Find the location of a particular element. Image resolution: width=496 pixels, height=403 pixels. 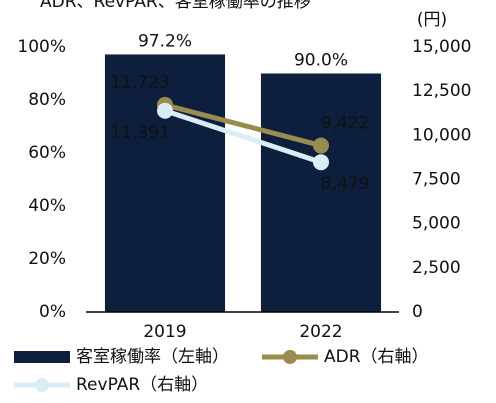

y-tick-label: 0% is located at coordinates (52, 312).